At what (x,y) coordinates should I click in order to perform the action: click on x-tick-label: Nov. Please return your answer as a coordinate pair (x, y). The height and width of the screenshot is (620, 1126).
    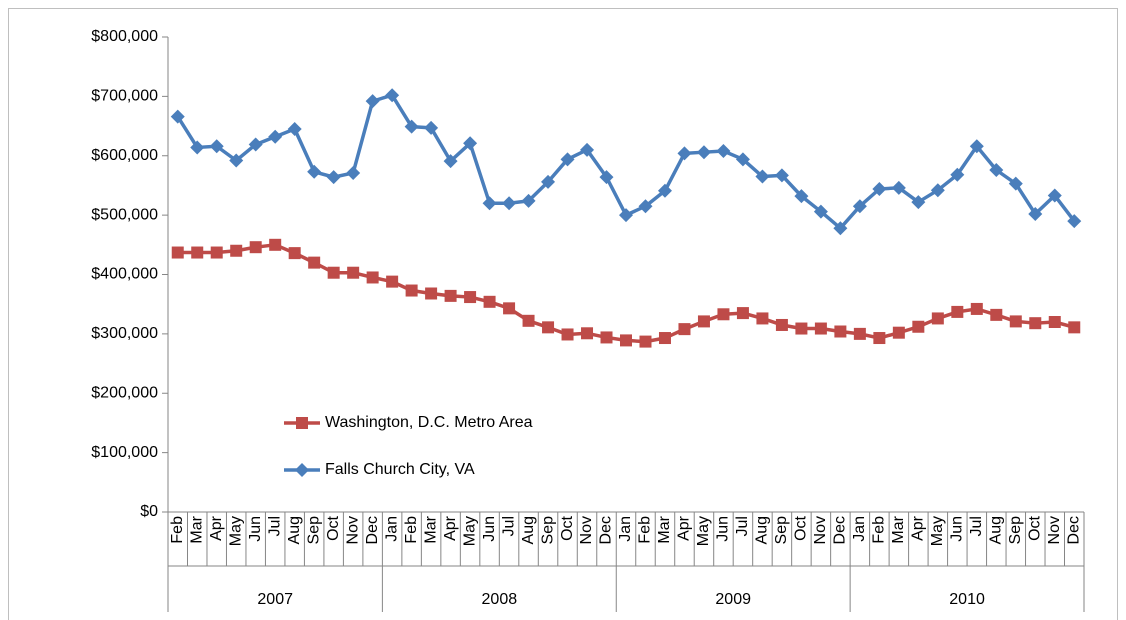
    Looking at the image, I should click on (586, 530).